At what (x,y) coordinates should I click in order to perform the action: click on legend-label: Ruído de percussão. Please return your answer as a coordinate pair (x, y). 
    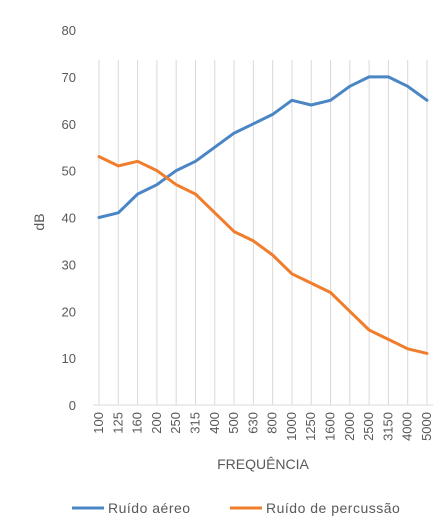
    Looking at the image, I should click on (333, 508).